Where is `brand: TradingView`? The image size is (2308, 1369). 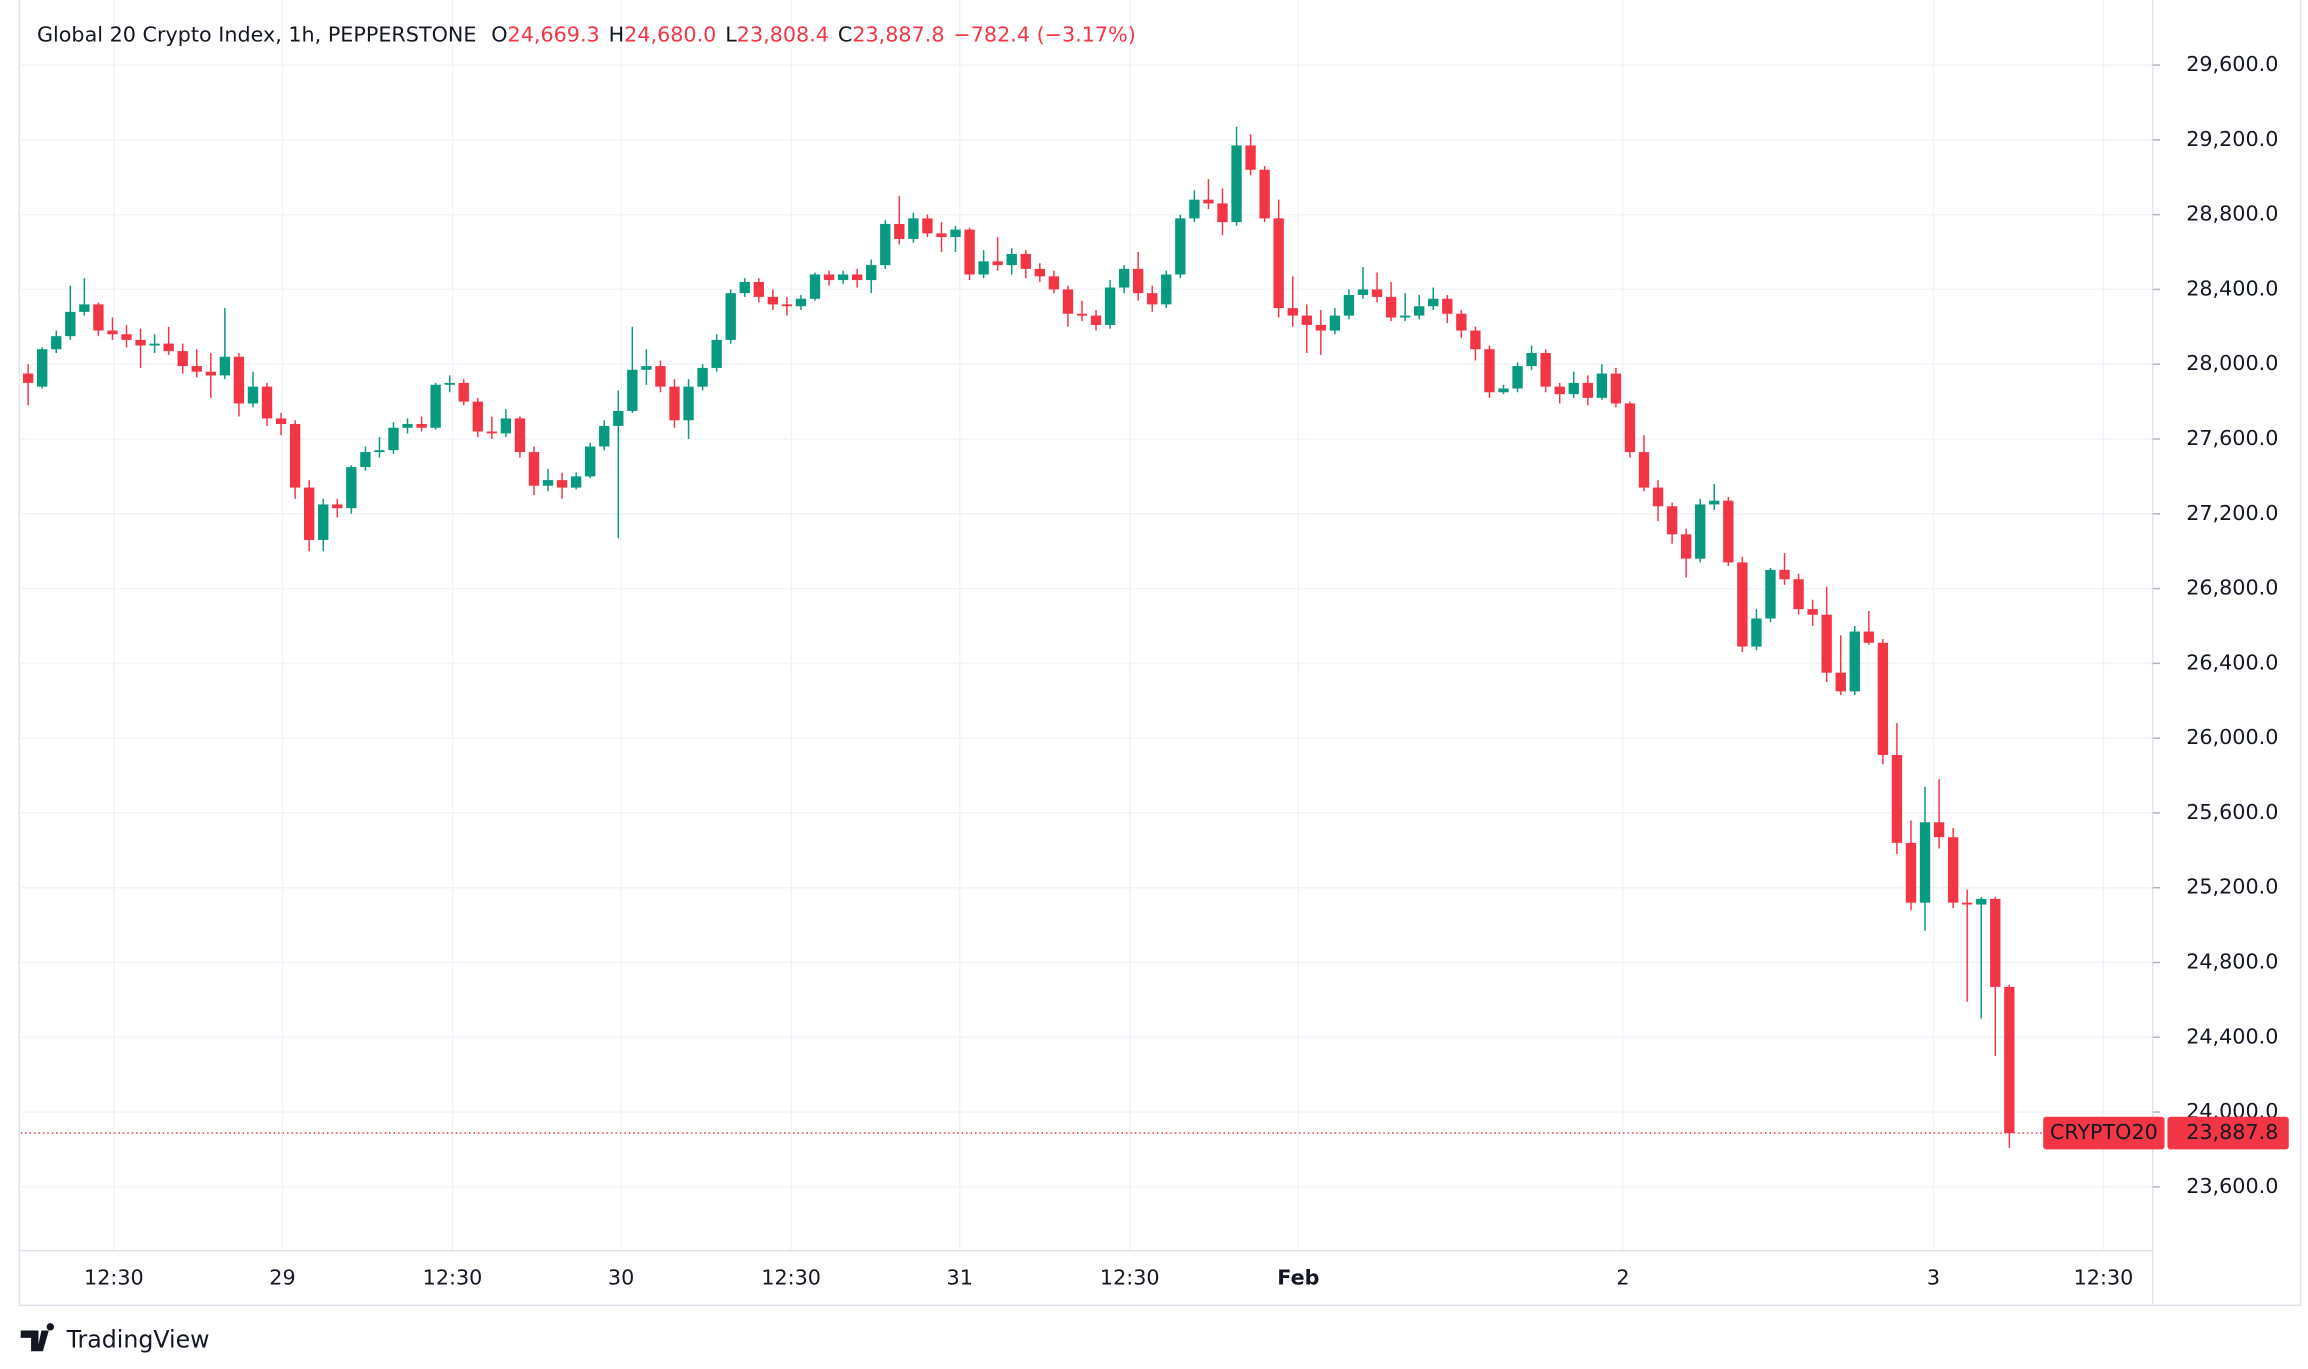 brand: TradingView is located at coordinates (115, 1338).